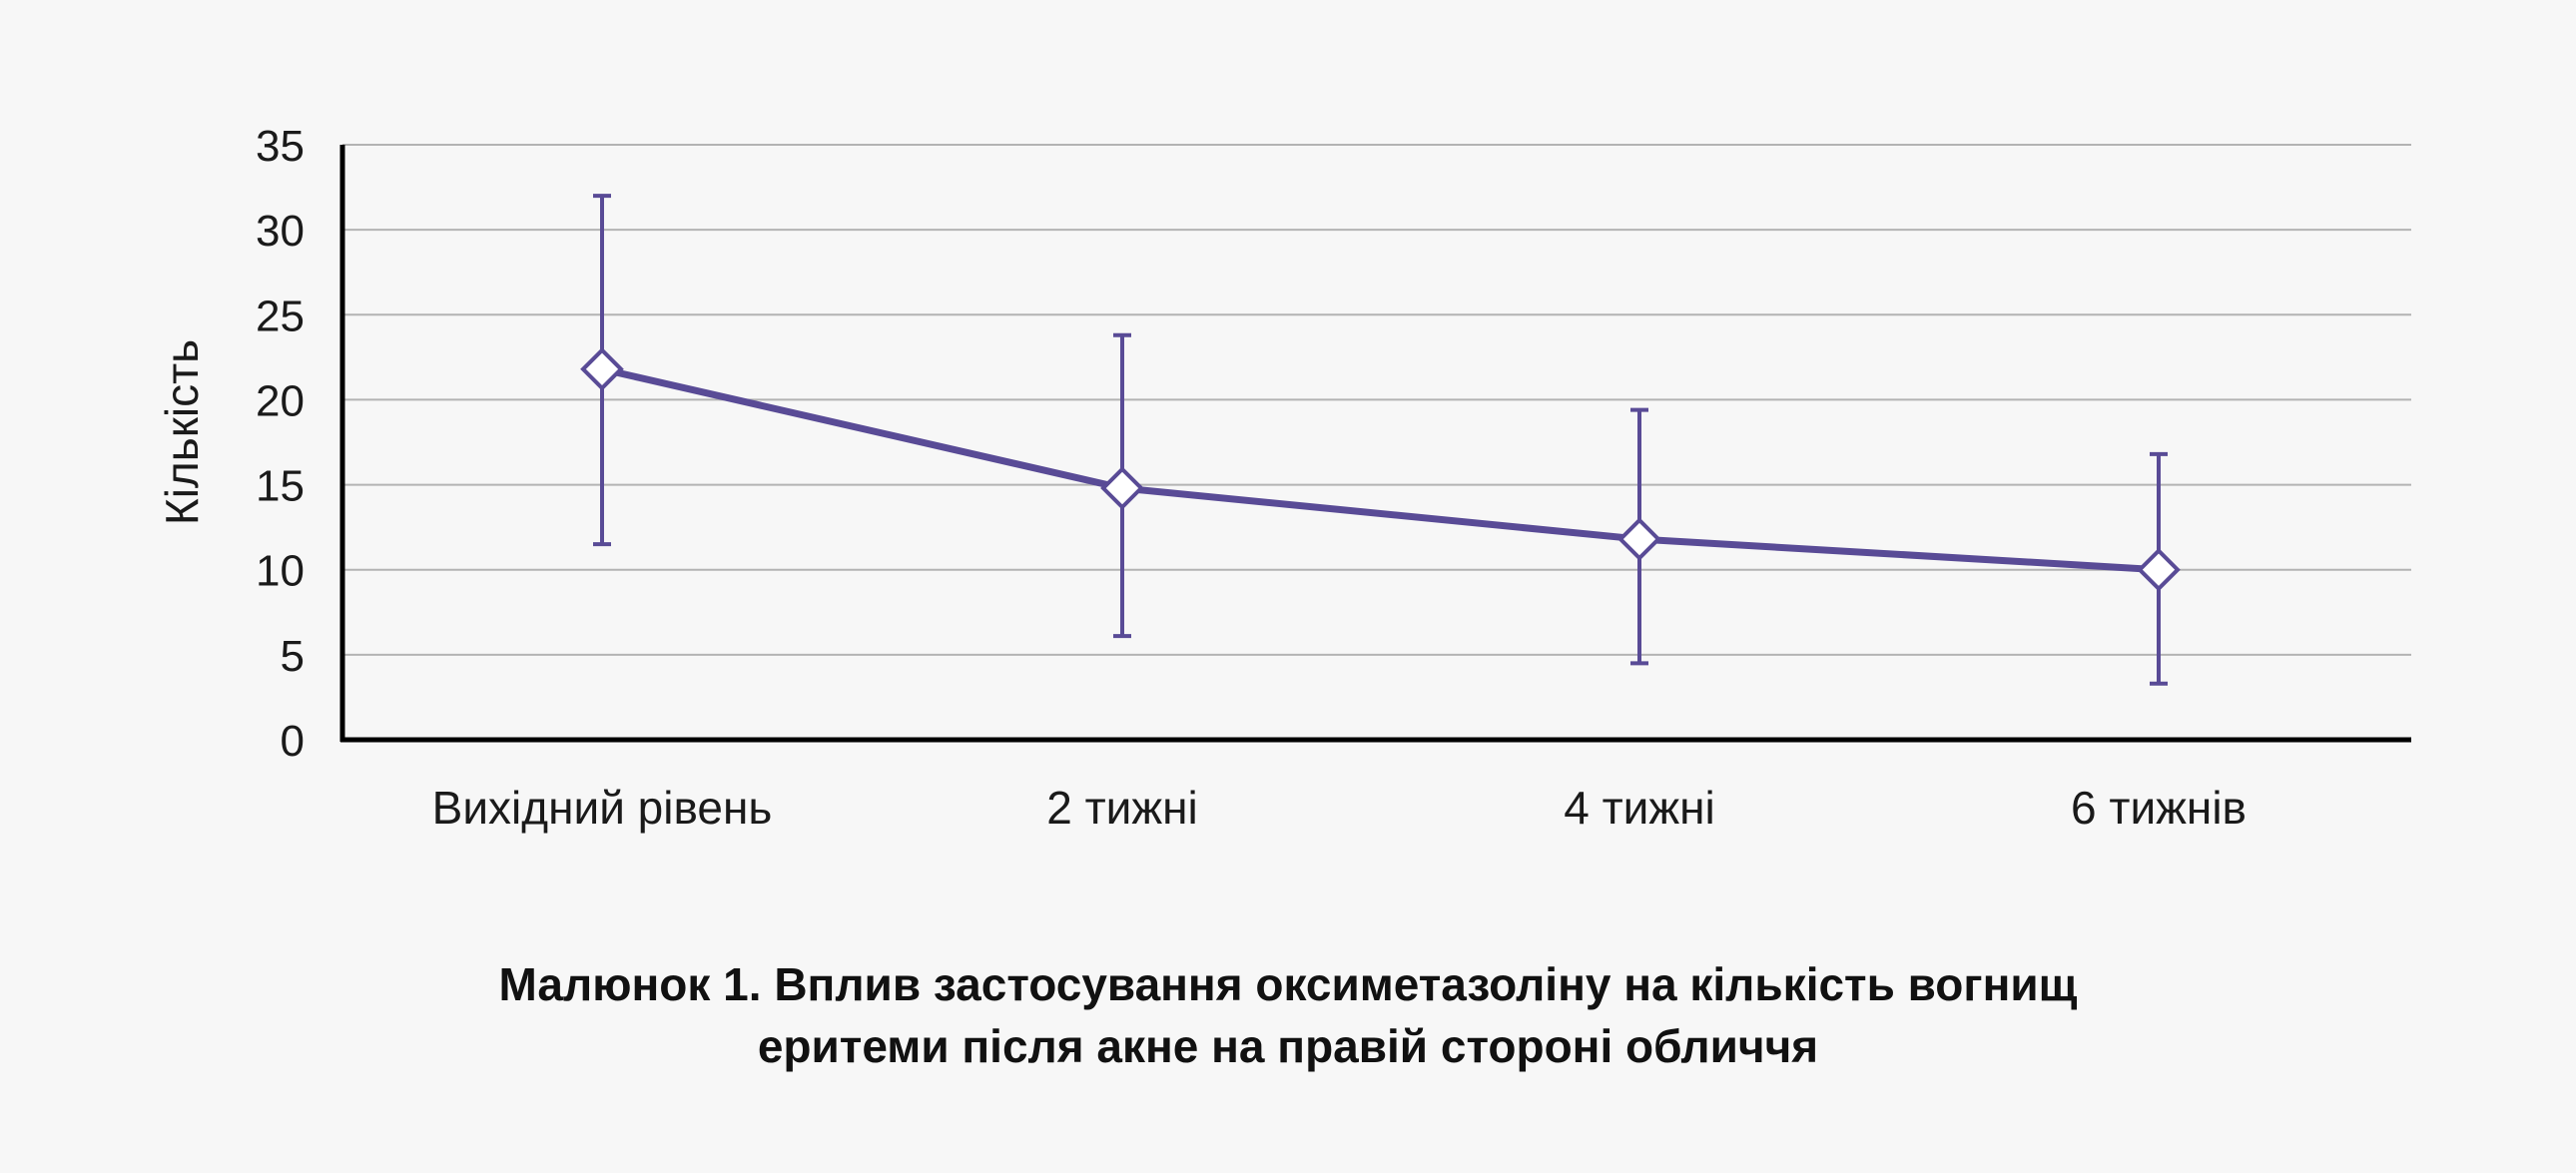  Describe the element at coordinates (280, 444) in the screenshot. I see `y-tick-labels: 0 5 10 15 20 25 30 35` at that location.